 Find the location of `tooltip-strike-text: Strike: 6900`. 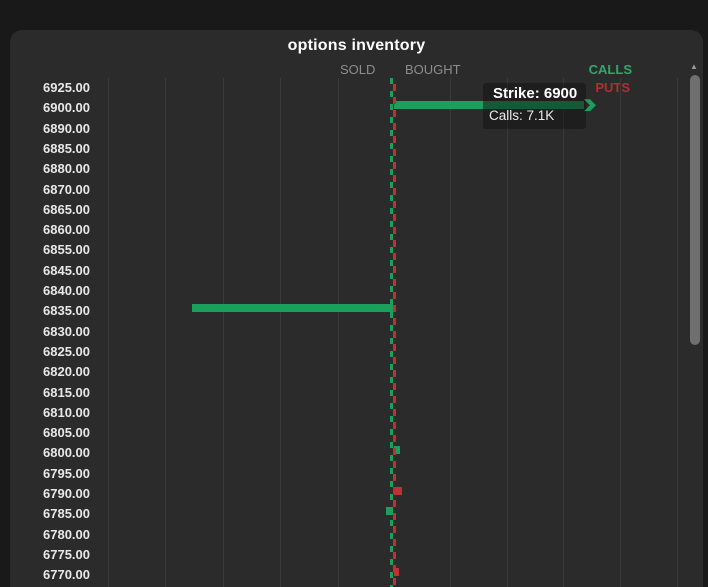

tooltip-strike-text: Strike: 6900 is located at coordinates (535, 93).